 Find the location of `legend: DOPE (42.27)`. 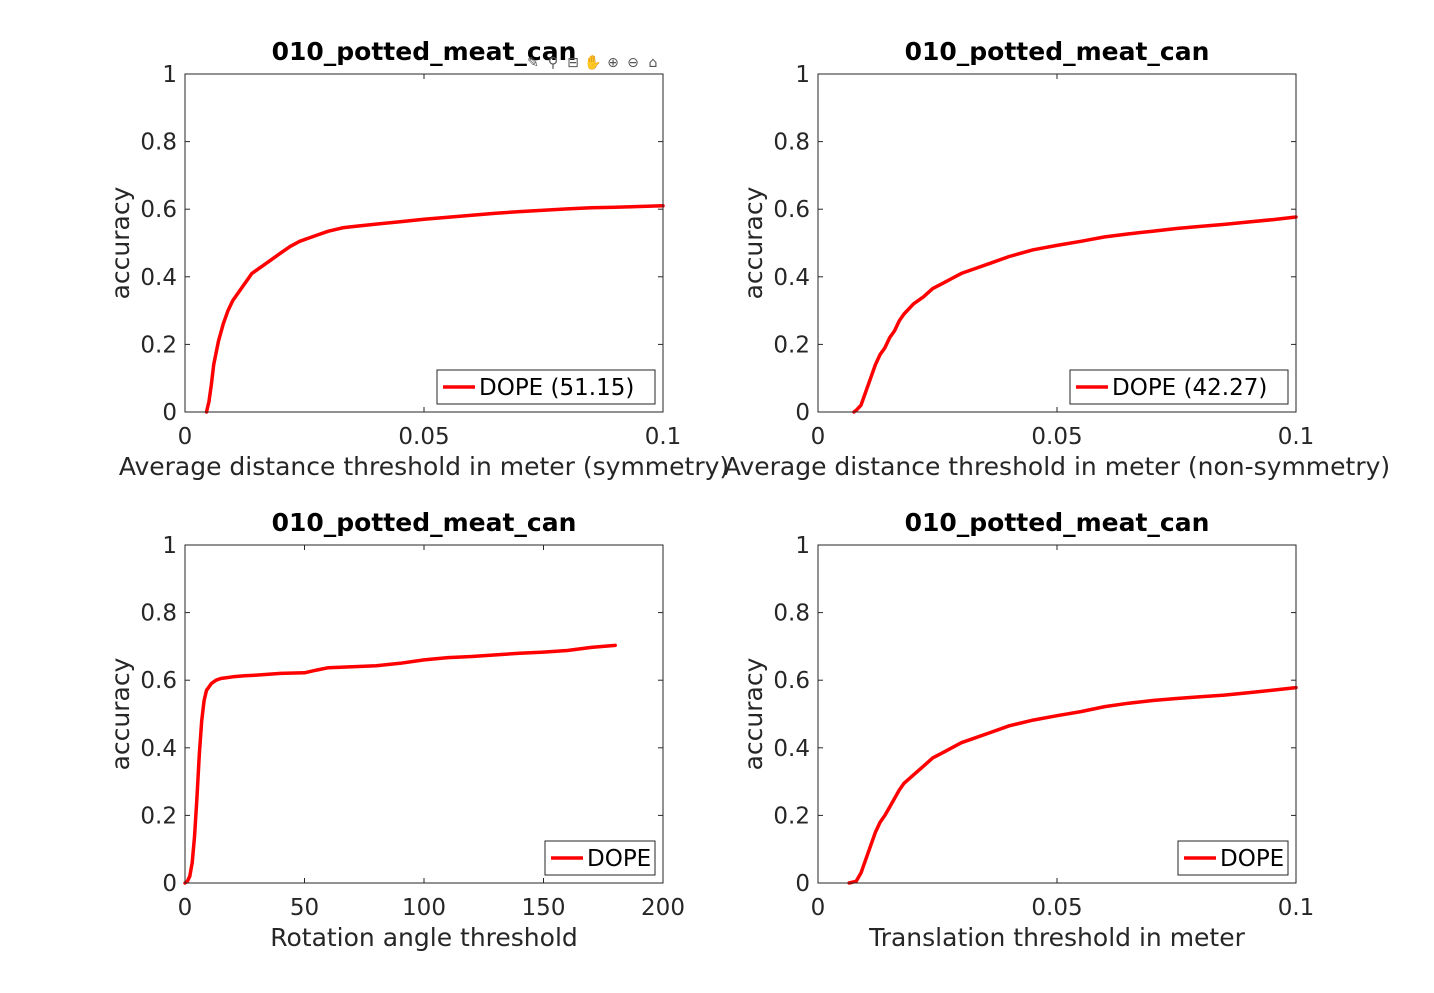

legend: DOPE (42.27) is located at coordinates (1179, 387).